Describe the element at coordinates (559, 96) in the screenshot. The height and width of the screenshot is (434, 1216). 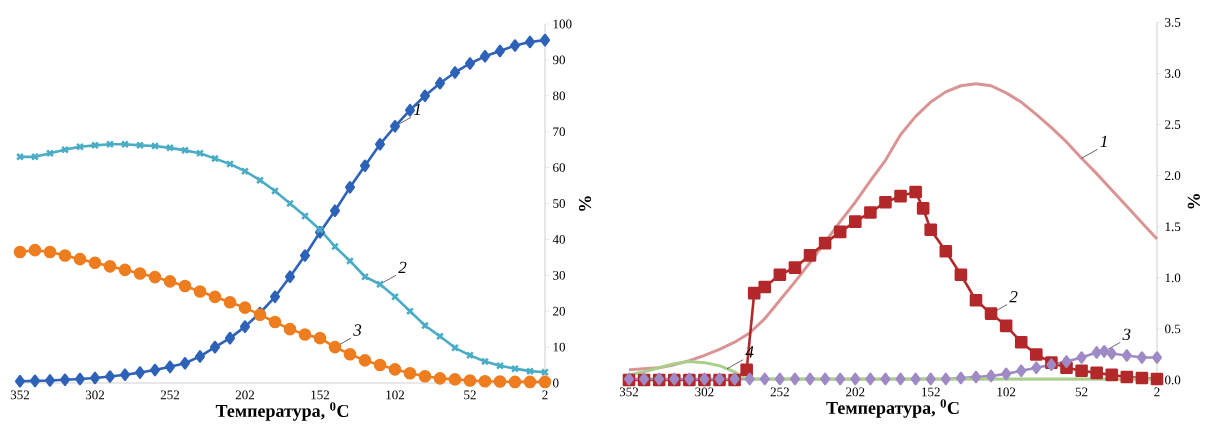
I see `y-tick-label: 80` at that location.